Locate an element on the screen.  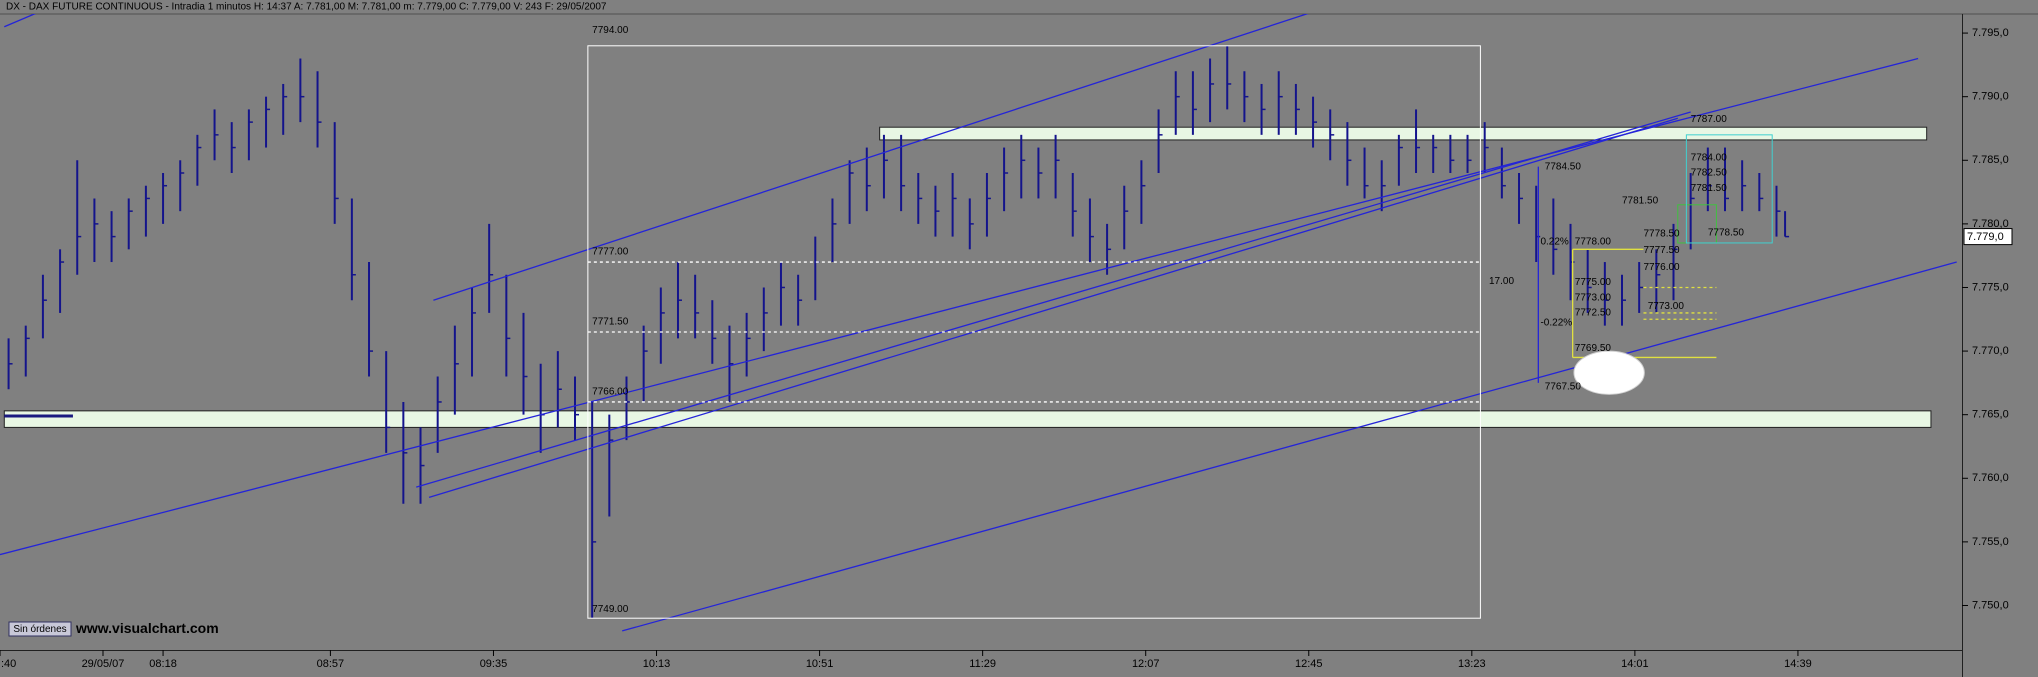
annotation: 7749.00 is located at coordinates (610, 609).